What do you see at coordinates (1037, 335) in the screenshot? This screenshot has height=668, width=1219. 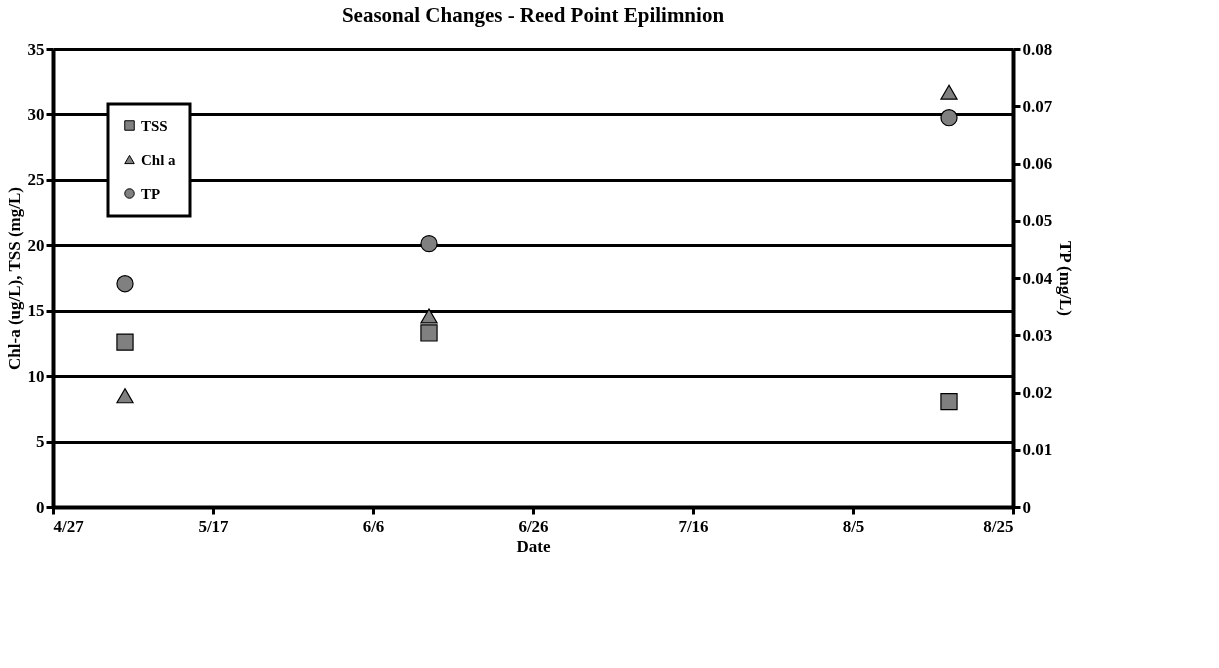 I see `y2-tick-label: 0.03` at bounding box center [1037, 335].